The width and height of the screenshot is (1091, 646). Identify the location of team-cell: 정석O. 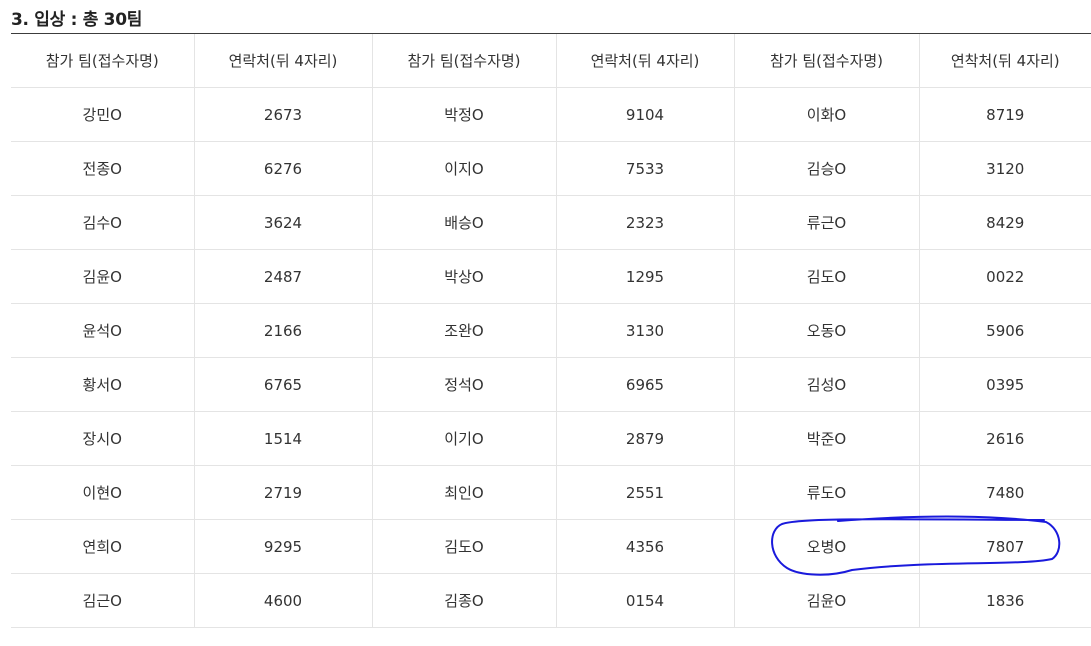
(463, 384).